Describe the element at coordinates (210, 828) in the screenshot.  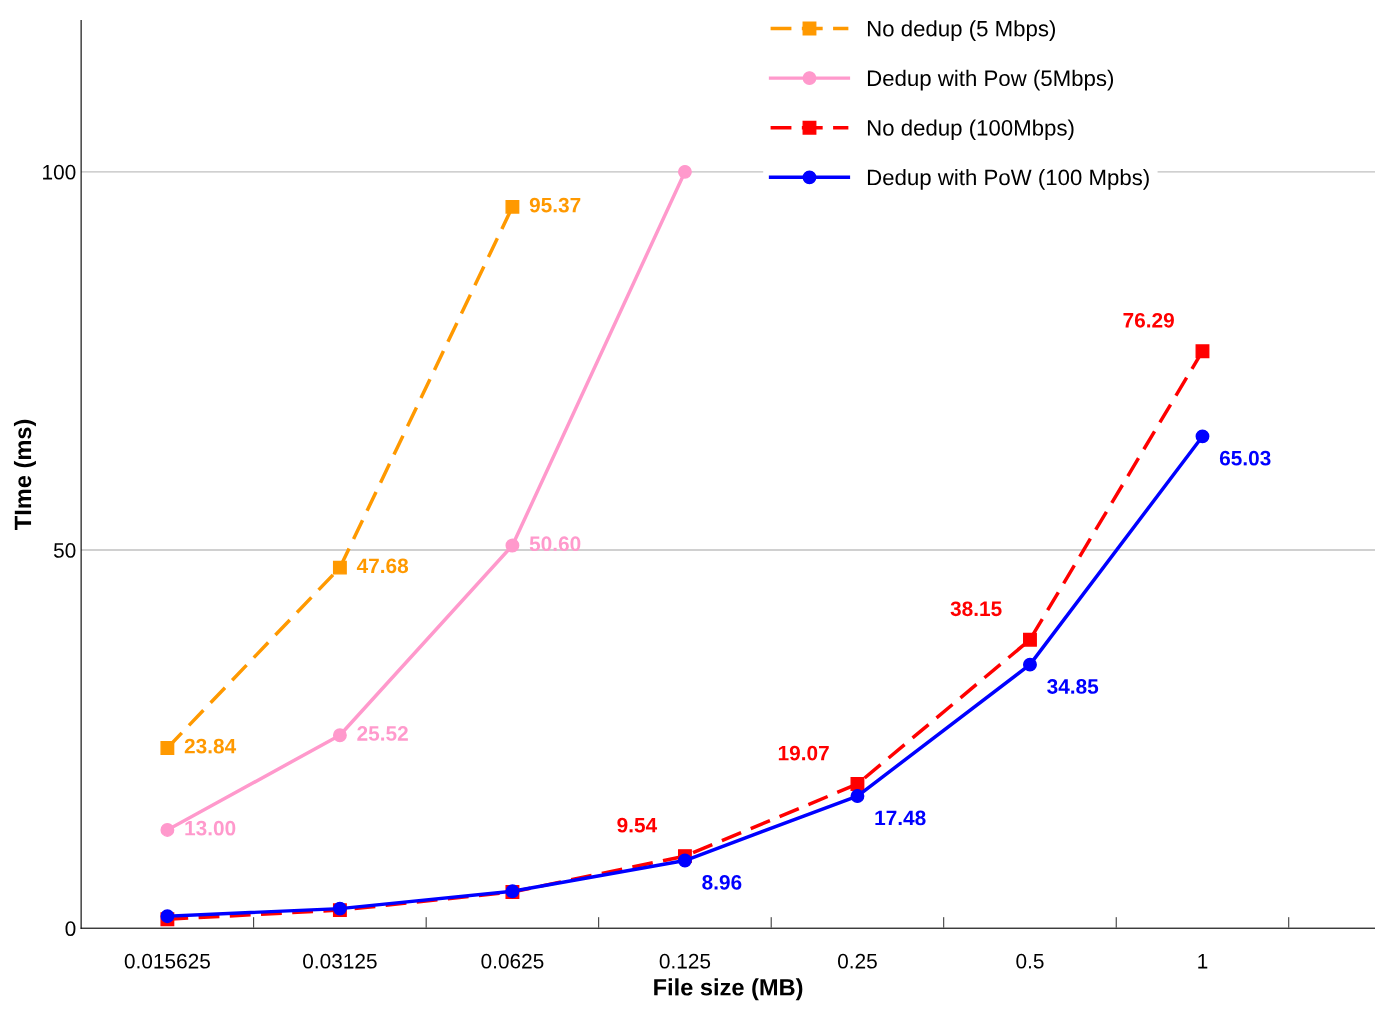
I see `data-label: 13.00` at that location.